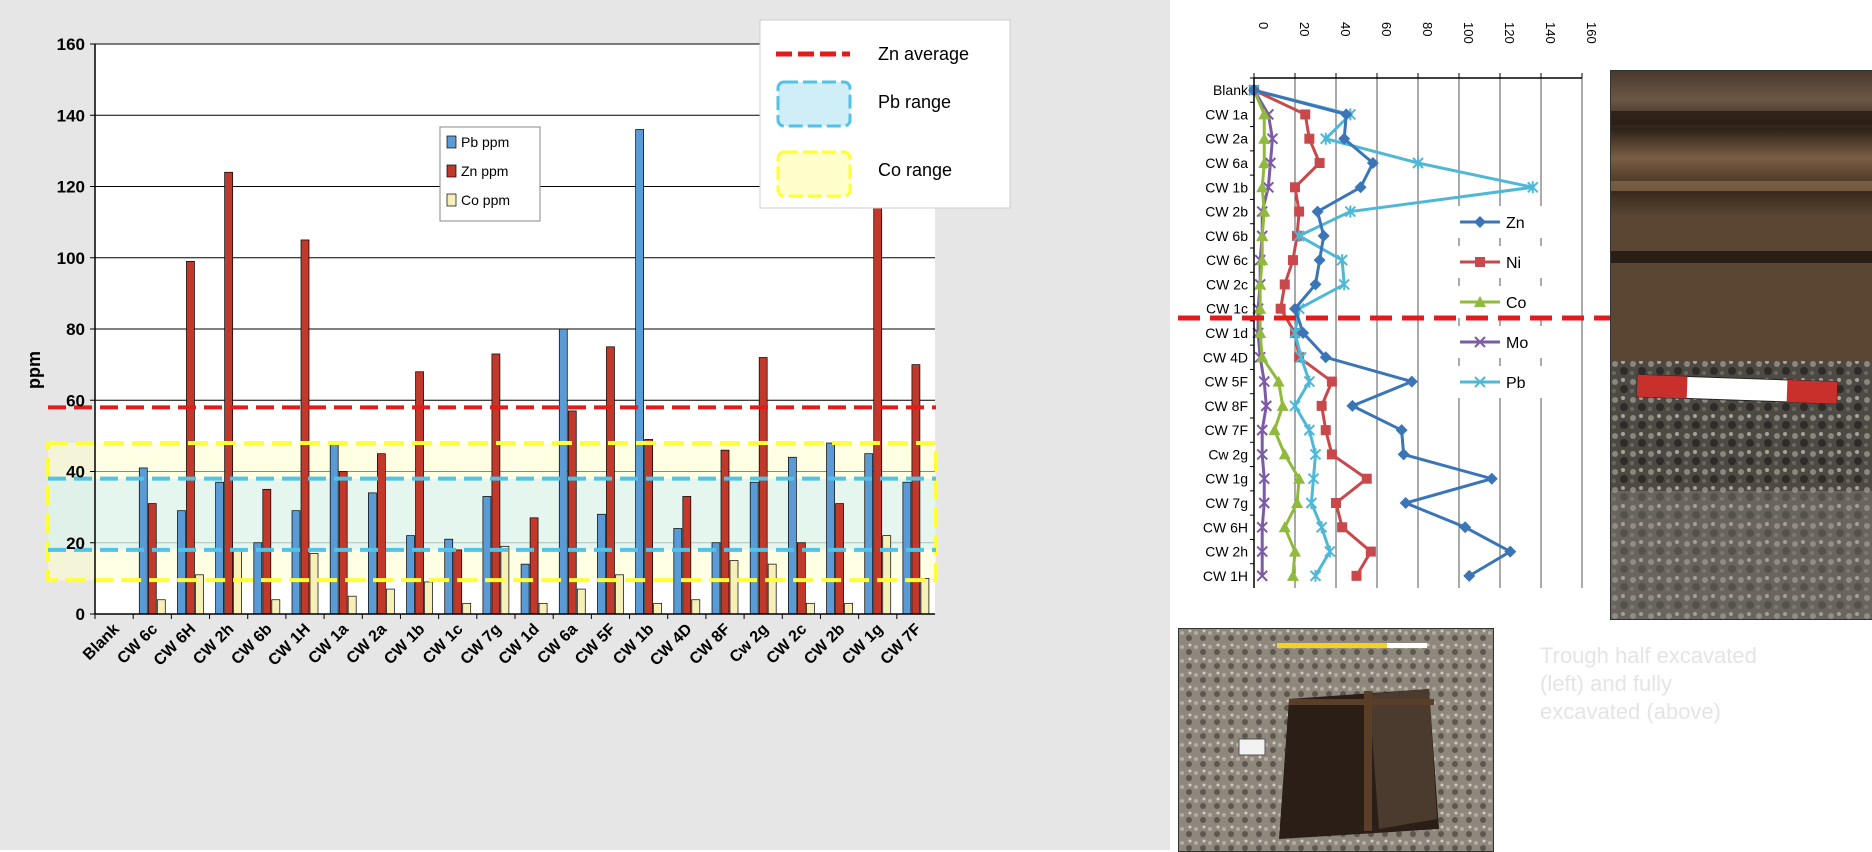 The width and height of the screenshot is (1872, 852). Describe the element at coordinates (71, 258) in the screenshot. I see `y-tick-label: 100` at that location.